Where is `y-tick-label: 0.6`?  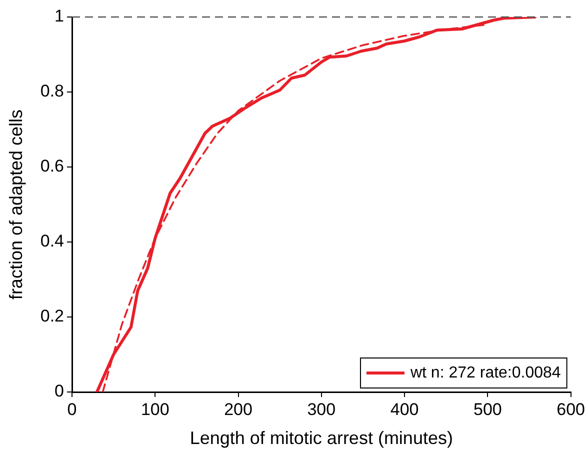
y-tick-label: 0.6 is located at coordinates (52, 166).